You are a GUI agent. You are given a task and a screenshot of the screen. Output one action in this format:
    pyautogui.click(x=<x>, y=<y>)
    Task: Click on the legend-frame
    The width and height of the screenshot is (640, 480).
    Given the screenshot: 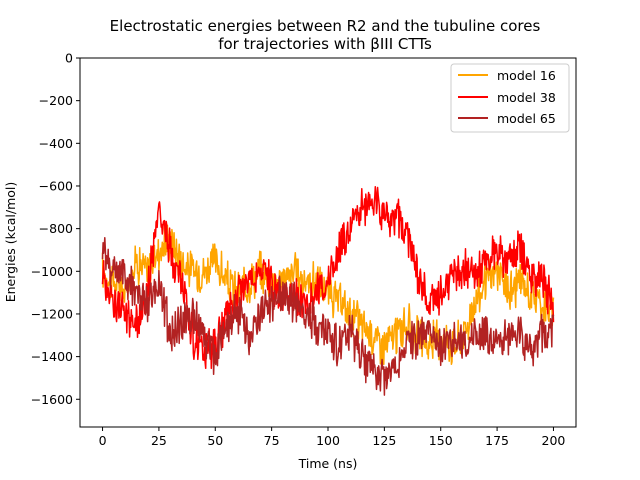 What is the action you would take?
    pyautogui.click(x=510, y=98)
    